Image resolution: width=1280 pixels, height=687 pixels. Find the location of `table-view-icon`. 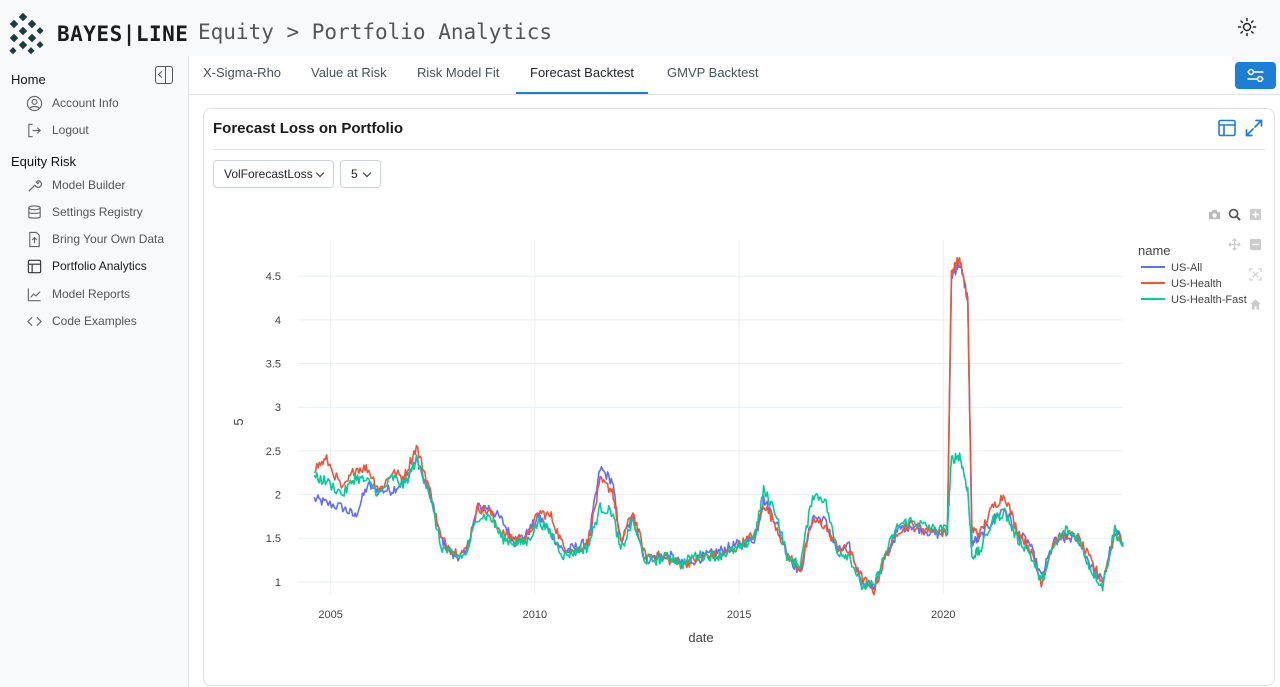

table-view-icon is located at coordinates (1227, 128).